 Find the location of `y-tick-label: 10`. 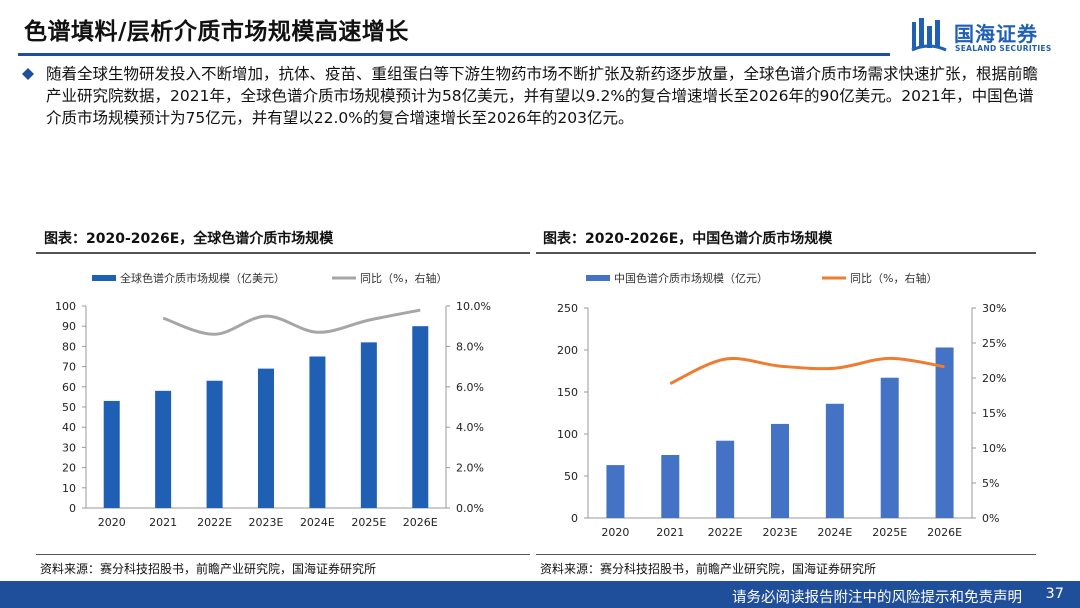

y-tick-label: 10 is located at coordinates (69, 488).